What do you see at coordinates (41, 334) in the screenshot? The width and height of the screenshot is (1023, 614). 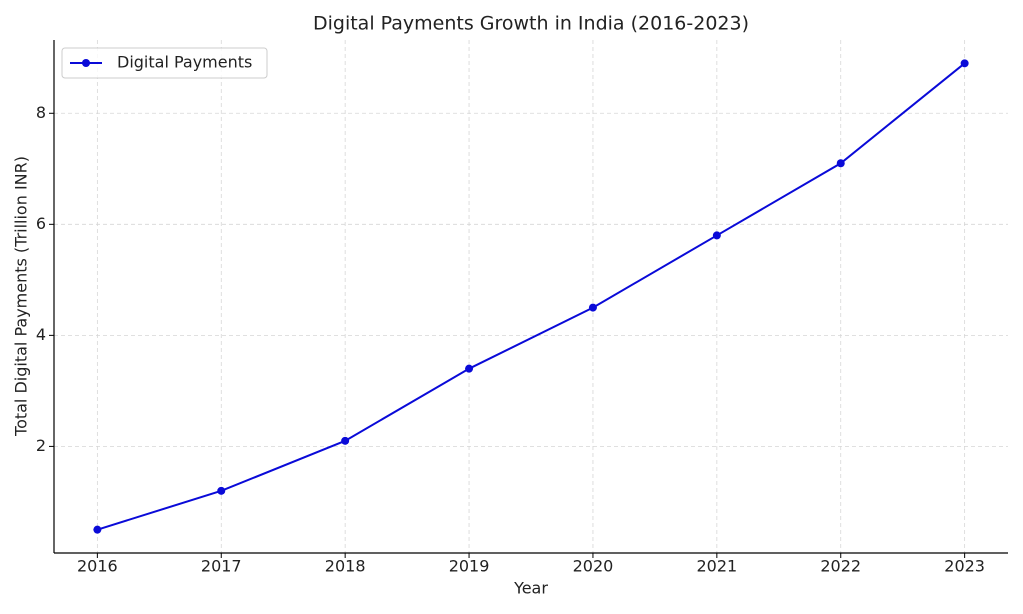 I see `y-tick-label: 4` at bounding box center [41, 334].